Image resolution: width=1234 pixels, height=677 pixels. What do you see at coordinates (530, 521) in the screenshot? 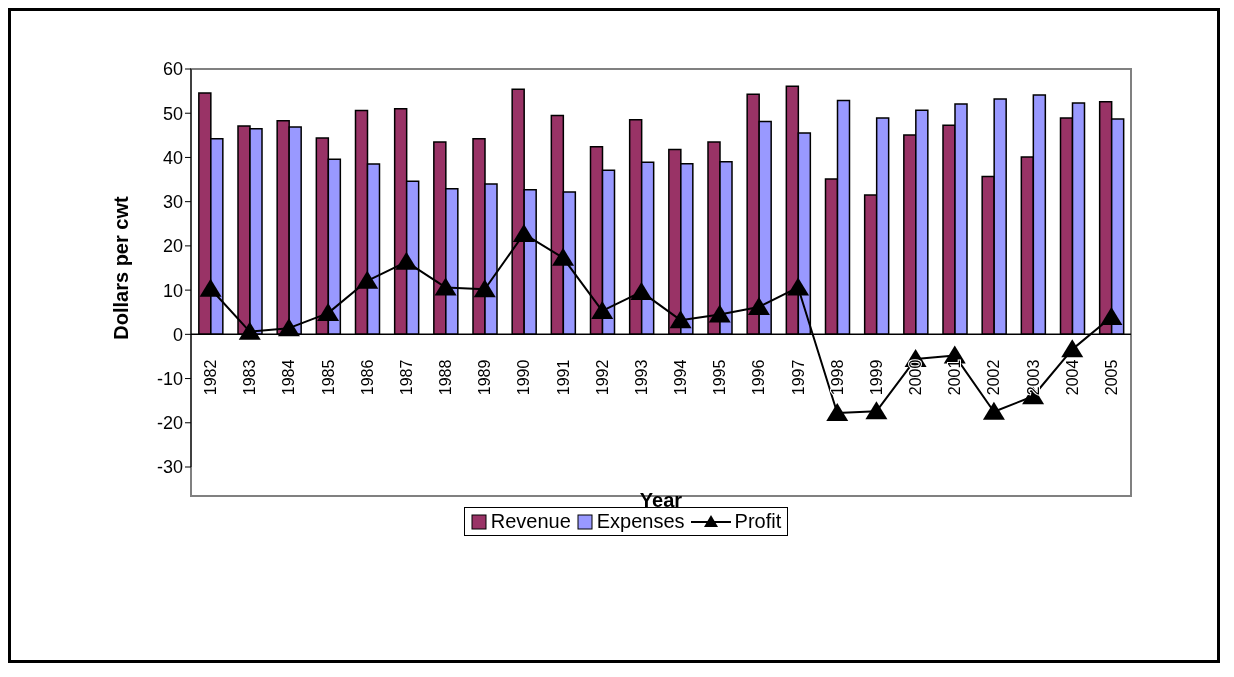
I see `legend-label: Revenue` at bounding box center [530, 521].